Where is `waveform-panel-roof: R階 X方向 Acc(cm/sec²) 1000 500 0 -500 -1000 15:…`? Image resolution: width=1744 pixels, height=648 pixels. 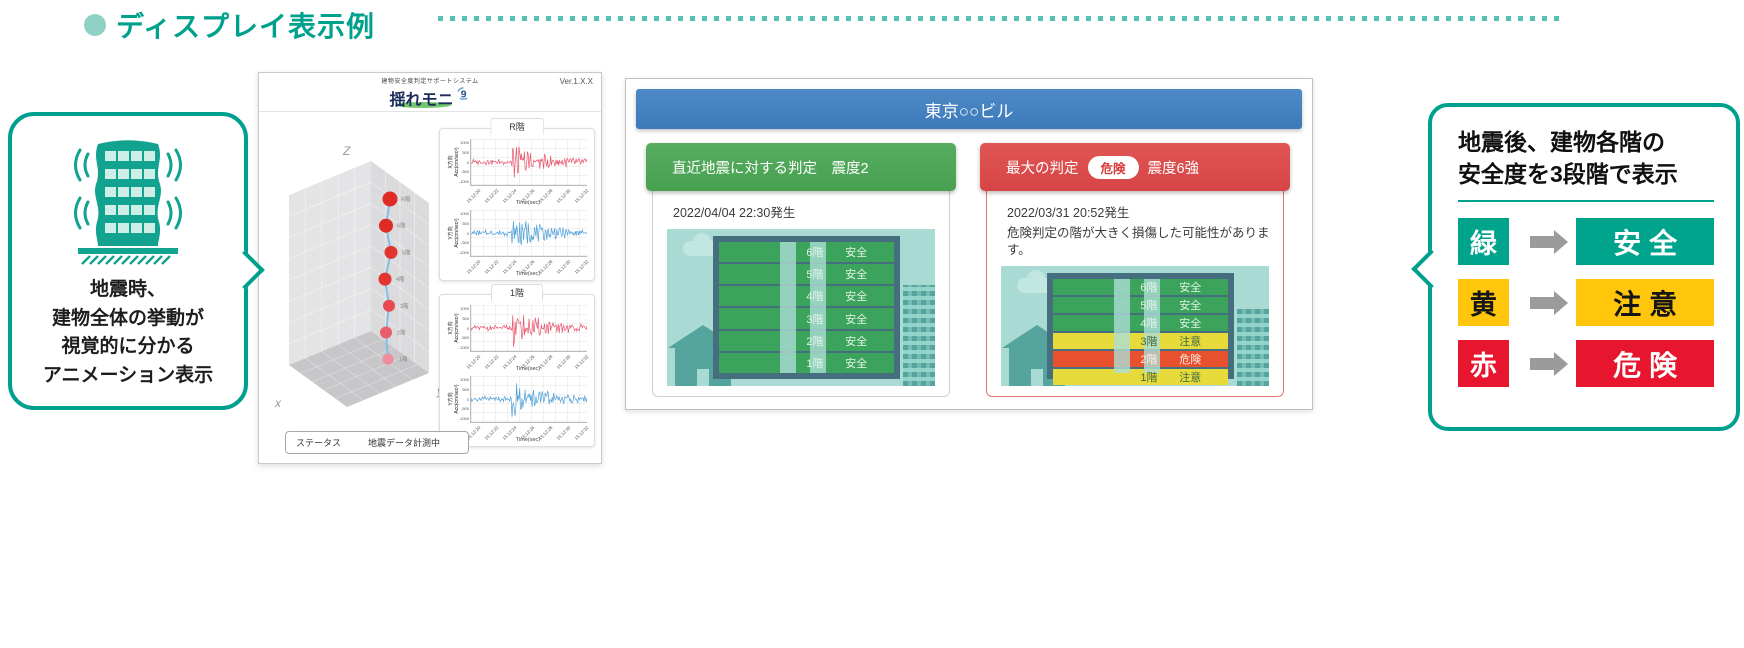 waveform-panel-roof: R階 X方向 Acc(cm/sec²) 1000 500 0 -500 -1000 15:… is located at coordinates (517, 199).